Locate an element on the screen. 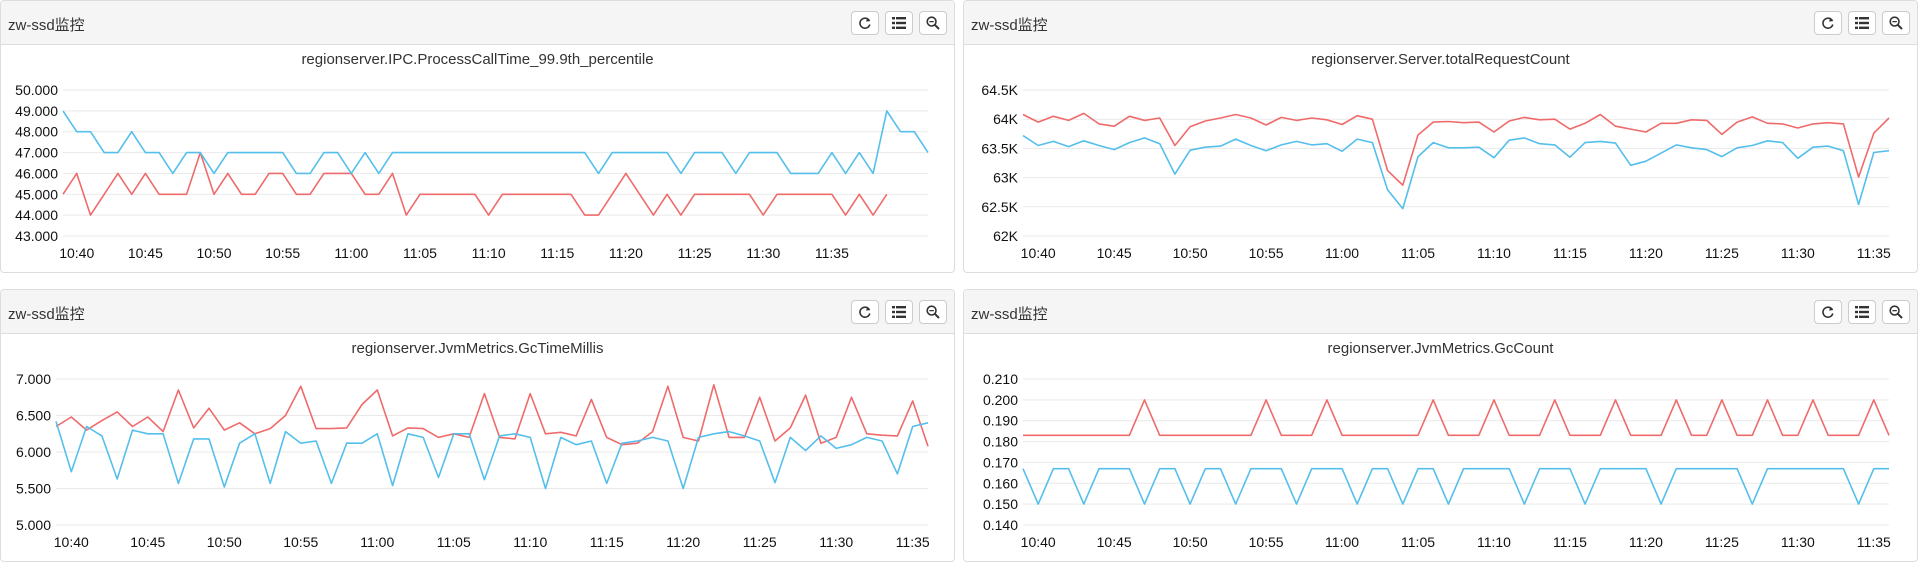 This screenshot has height=566, width=1920. chart-title: regionserver.Server.totalRequestCount is located at coordinates (1440, 59).